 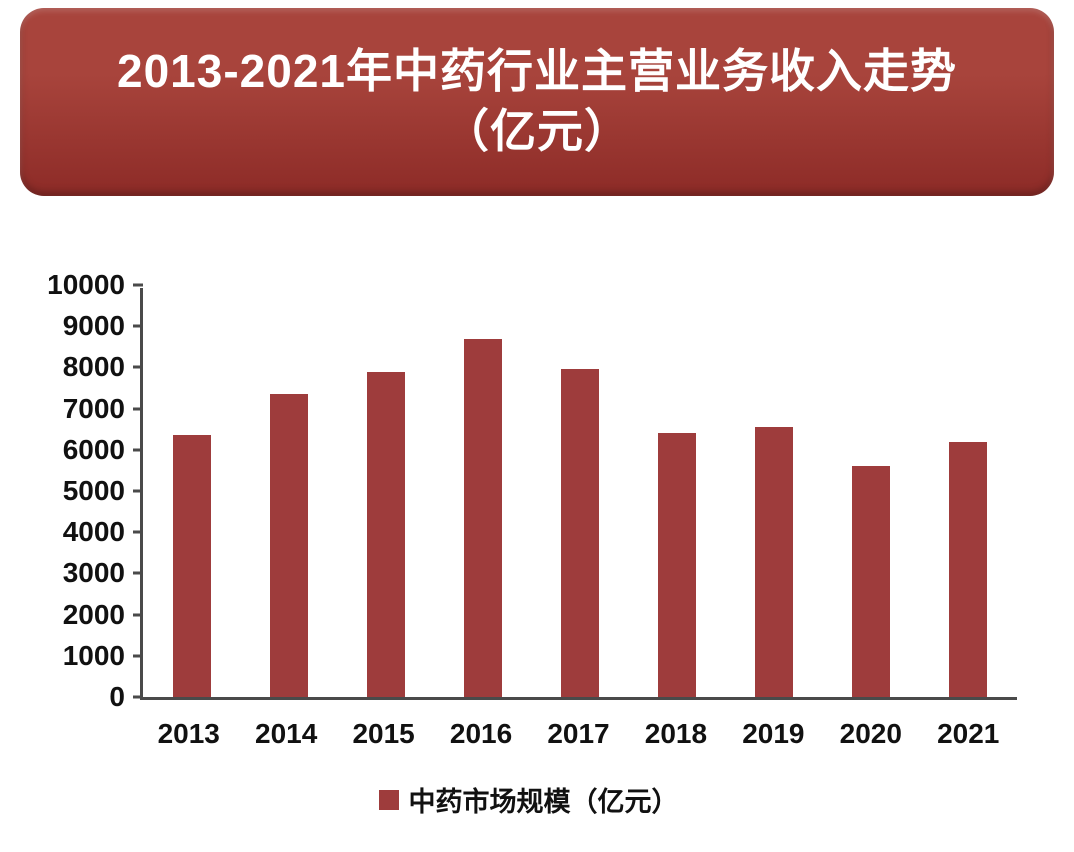 What do you see at coordinates (579, 533) in the screenshot?
I see `bar-2017` at bounding box center [579, 533].